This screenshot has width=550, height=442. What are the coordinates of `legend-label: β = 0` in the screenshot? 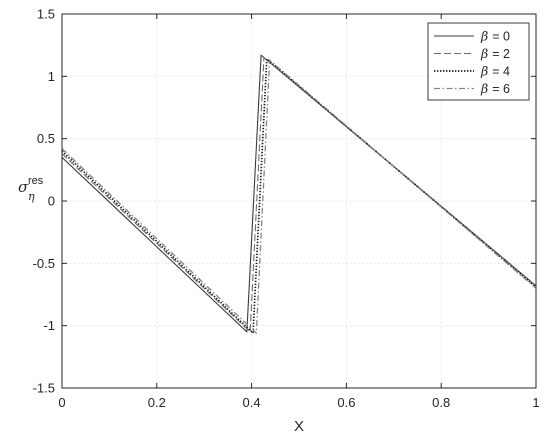 It's located at (495, 36).